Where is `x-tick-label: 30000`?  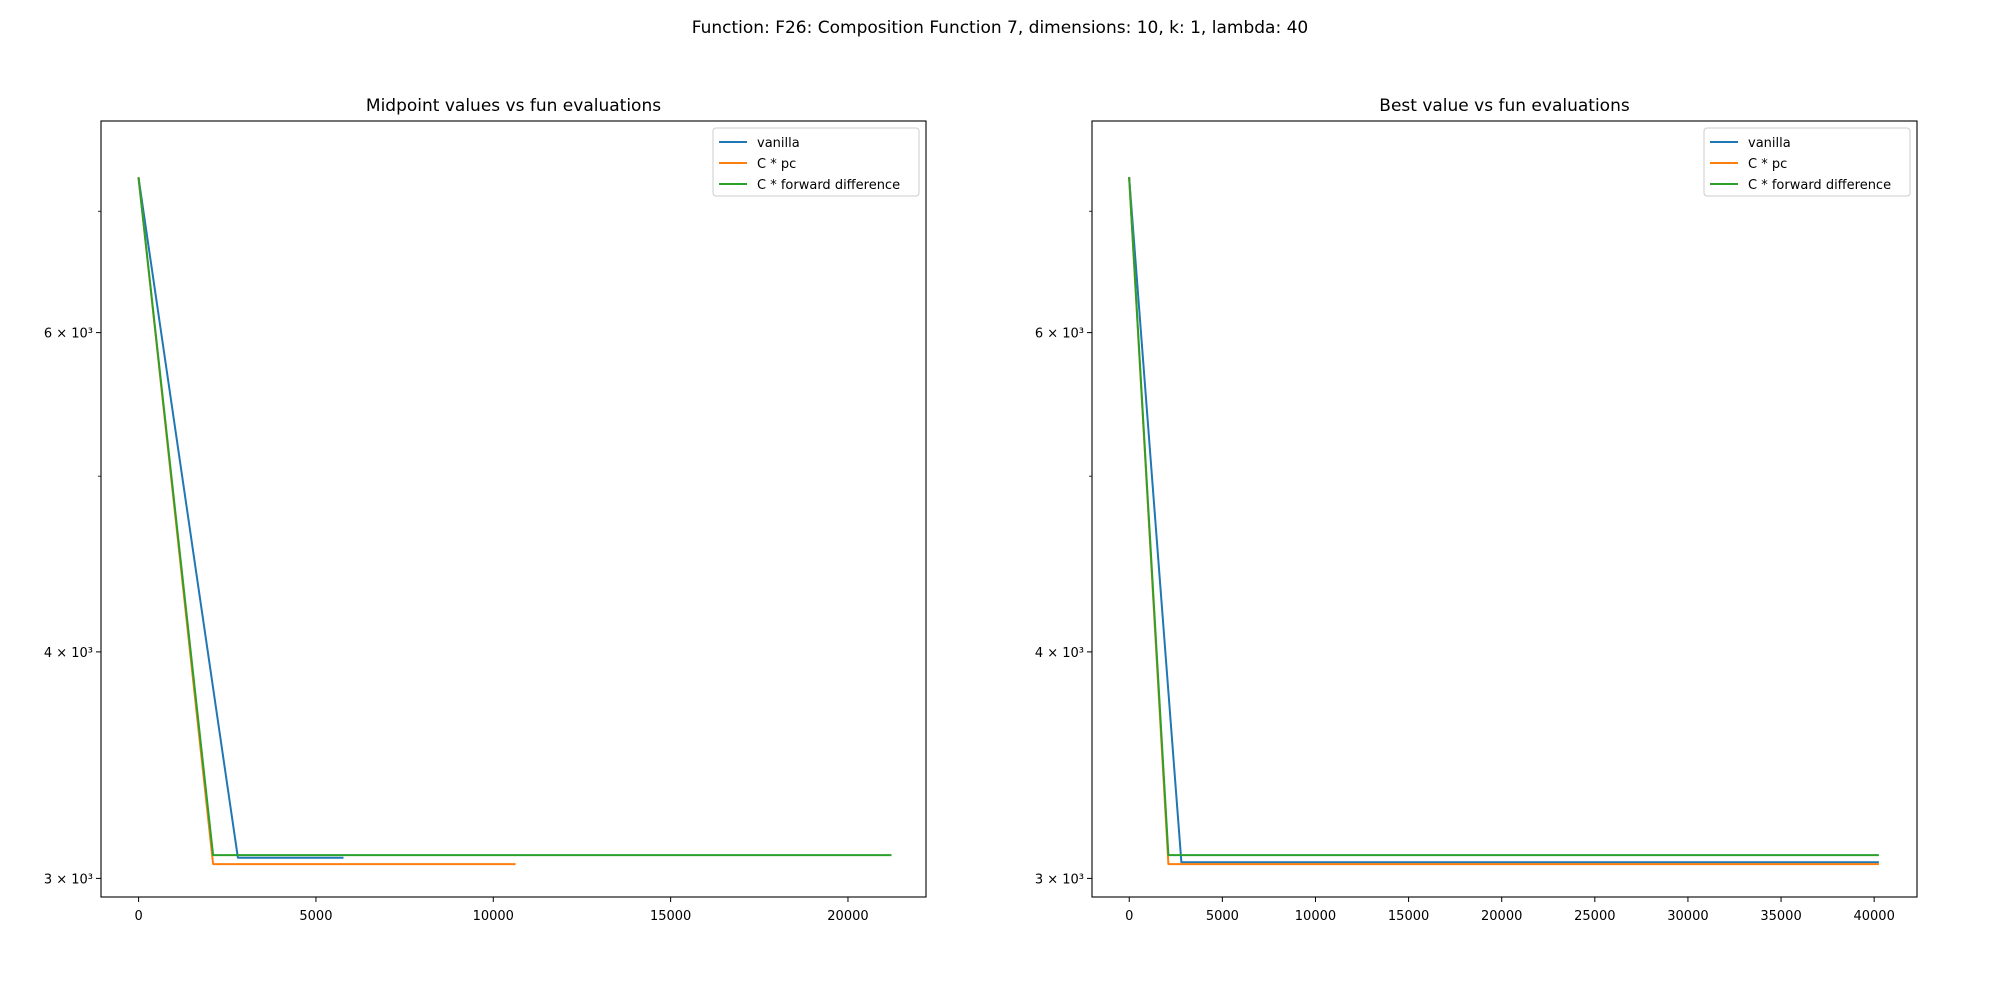
x-tick-label: 30000 is located at coordinates (1687, 916).